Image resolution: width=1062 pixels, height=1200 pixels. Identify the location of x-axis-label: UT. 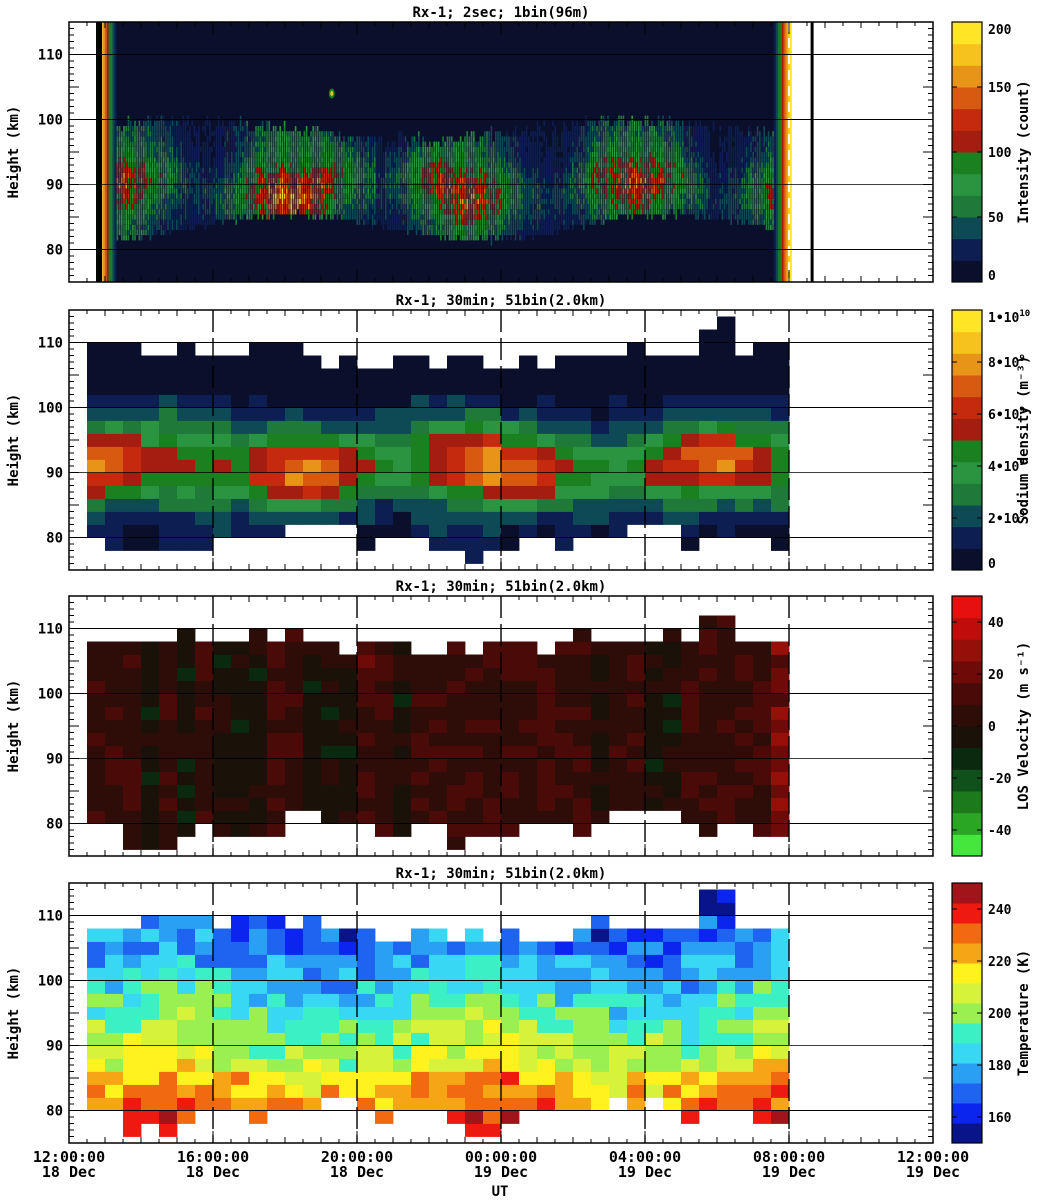
(500, 1192).